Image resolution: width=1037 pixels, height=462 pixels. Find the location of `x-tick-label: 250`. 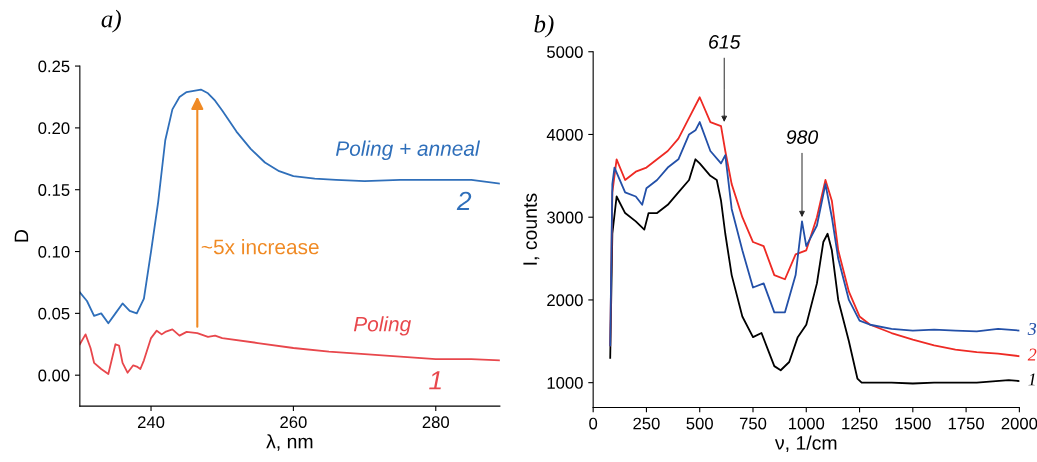

x-tick-label: 250 is located at coordinates (646, 423).